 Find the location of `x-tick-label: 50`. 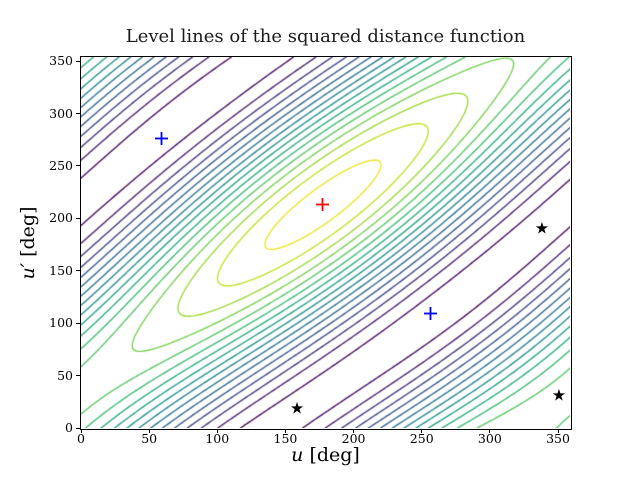

x-tick-label: 50 is located at coordinates (149, 438).